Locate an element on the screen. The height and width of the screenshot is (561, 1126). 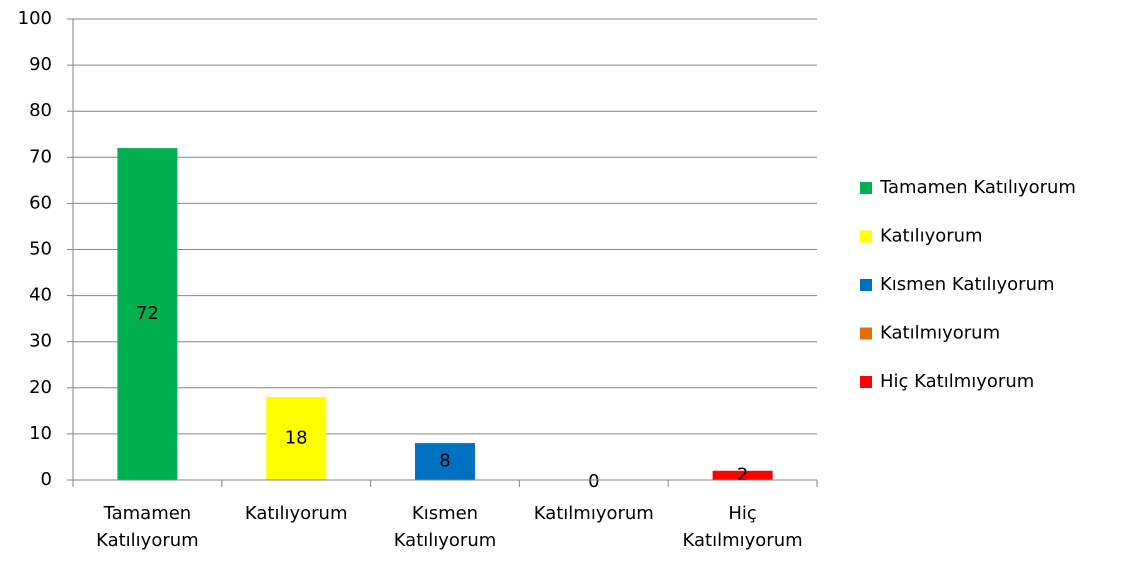
data-label: 72 is located at coordinates (147, 313).